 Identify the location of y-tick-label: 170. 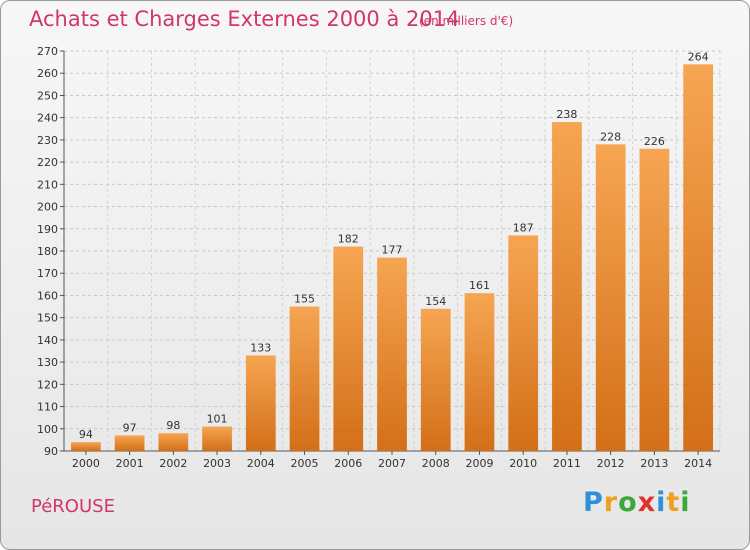
(47, 273).